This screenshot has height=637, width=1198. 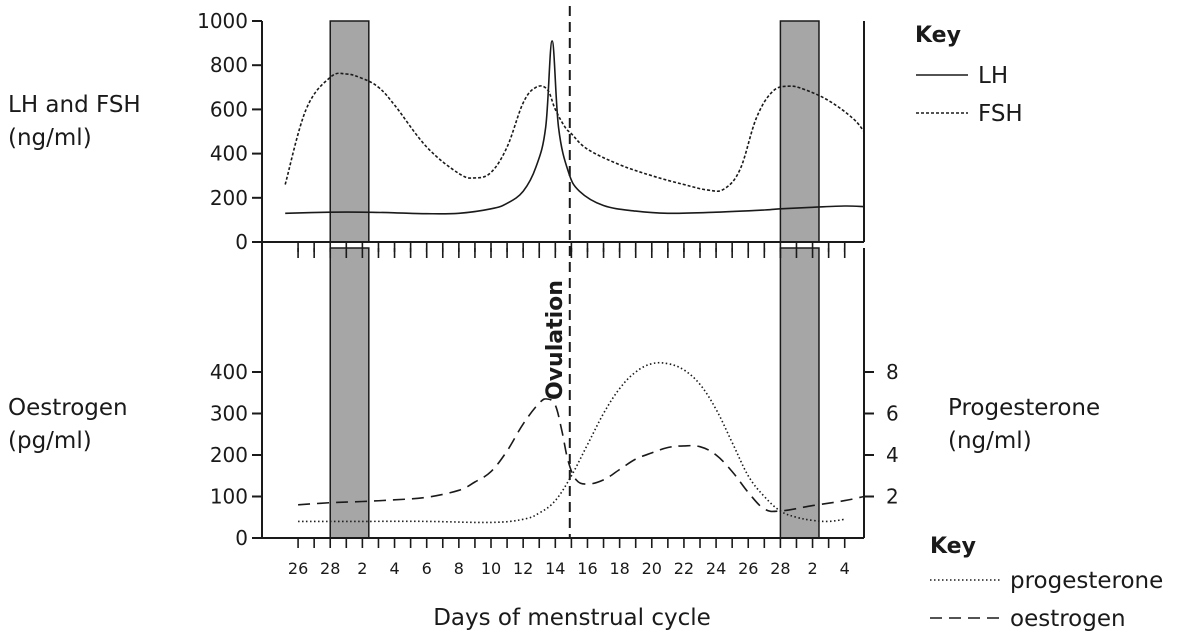 What do you see at coordinates (892, 414) in the screenshot?
I see `lower-y2tick-label-6: 6` at bounding box center [892, 414].